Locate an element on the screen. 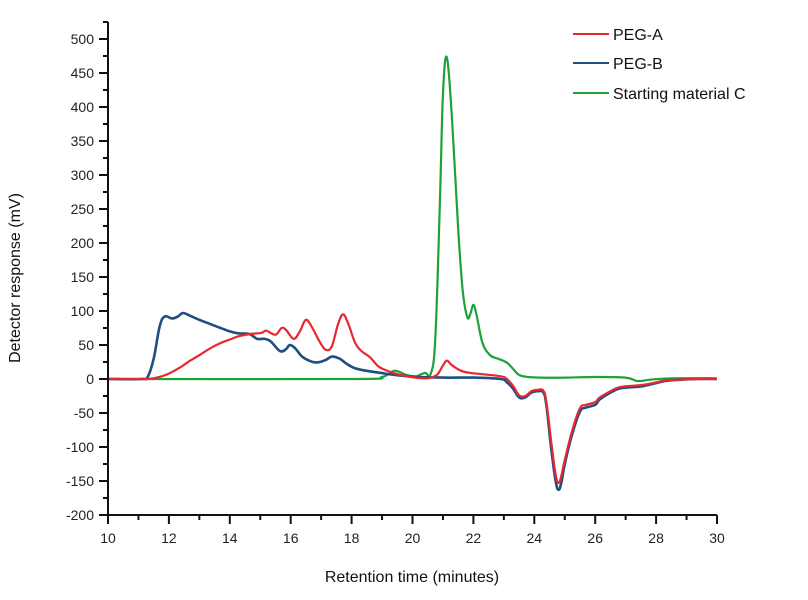  y-tick-label: 0 is located at coordinates (90, 379).